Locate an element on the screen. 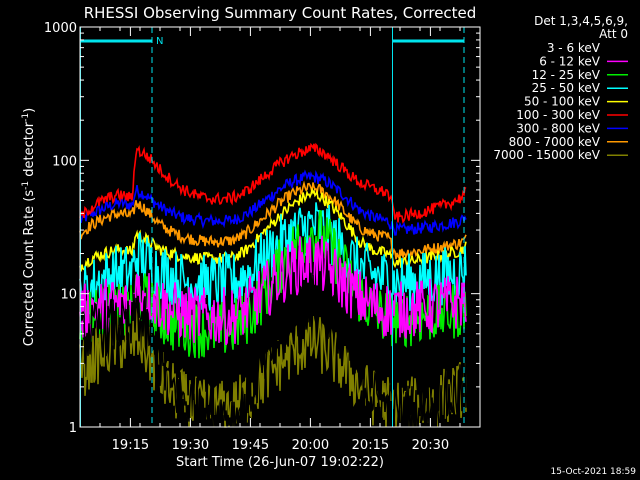 The height and width of the screenshot is (480, 640). y-axis-label-sup1: -1 is located at coordinates (26, 185).